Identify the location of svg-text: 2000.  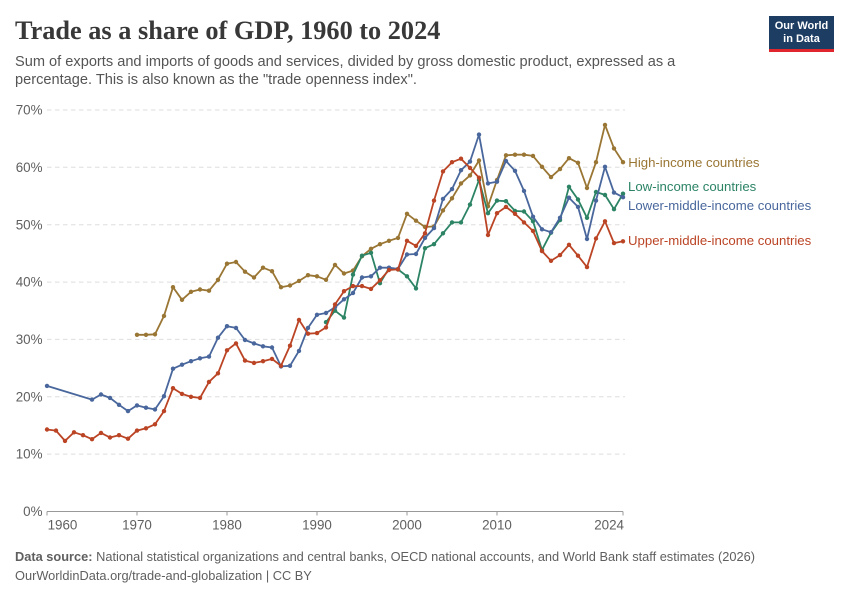
(407, 525).